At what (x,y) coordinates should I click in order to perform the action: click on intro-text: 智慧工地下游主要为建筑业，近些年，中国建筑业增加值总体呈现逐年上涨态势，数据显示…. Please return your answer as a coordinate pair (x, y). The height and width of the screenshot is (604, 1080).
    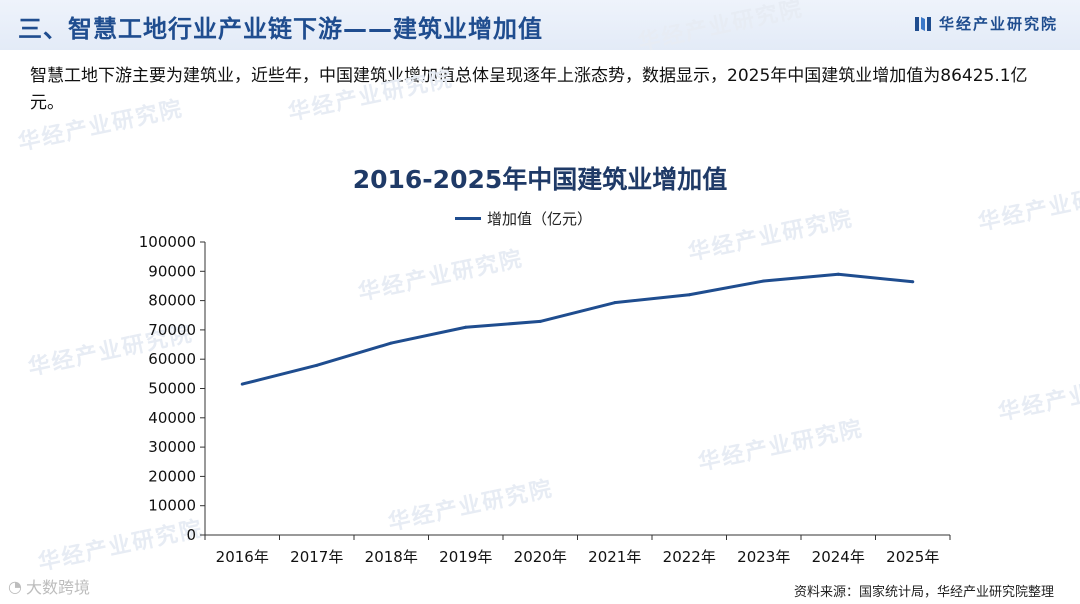
    Looking at the image, I should click on (529, 89).